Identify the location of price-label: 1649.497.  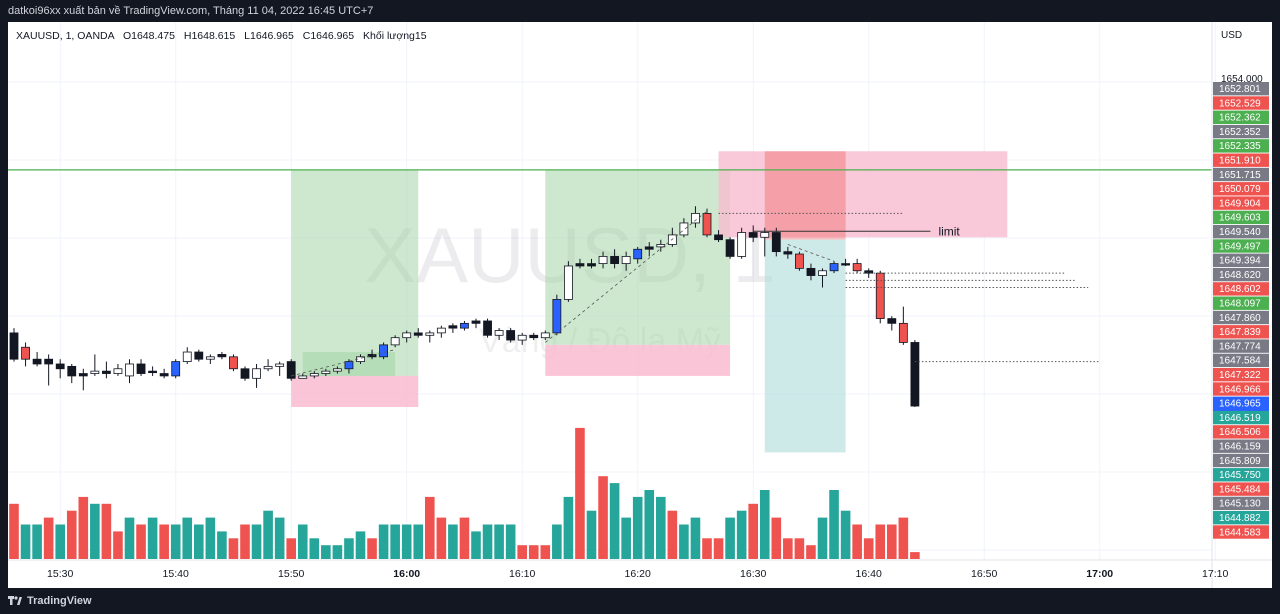
(1240, 246).